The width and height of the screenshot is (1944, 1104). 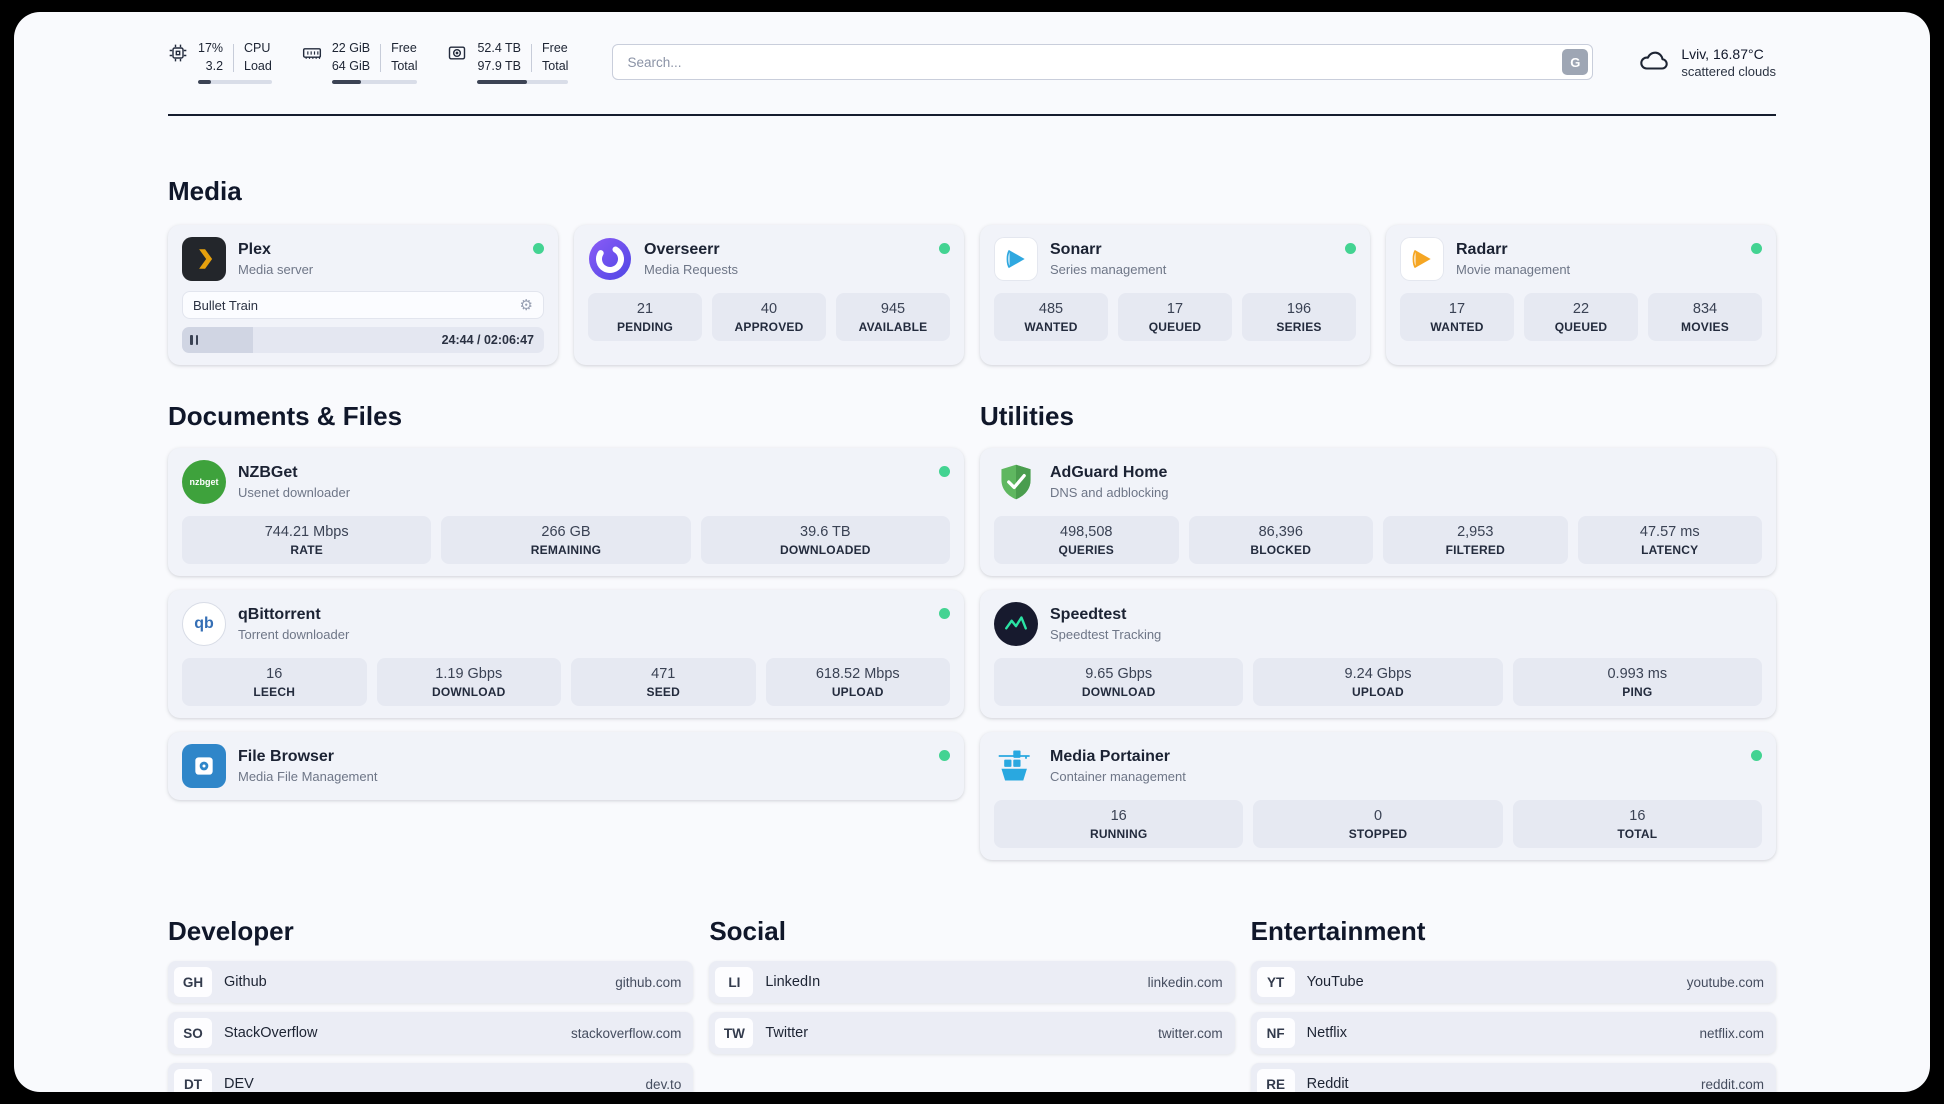 I want to click on weather-widget: Lviv, 16.87°C scattered clouds, so click(x=1706, y=62).